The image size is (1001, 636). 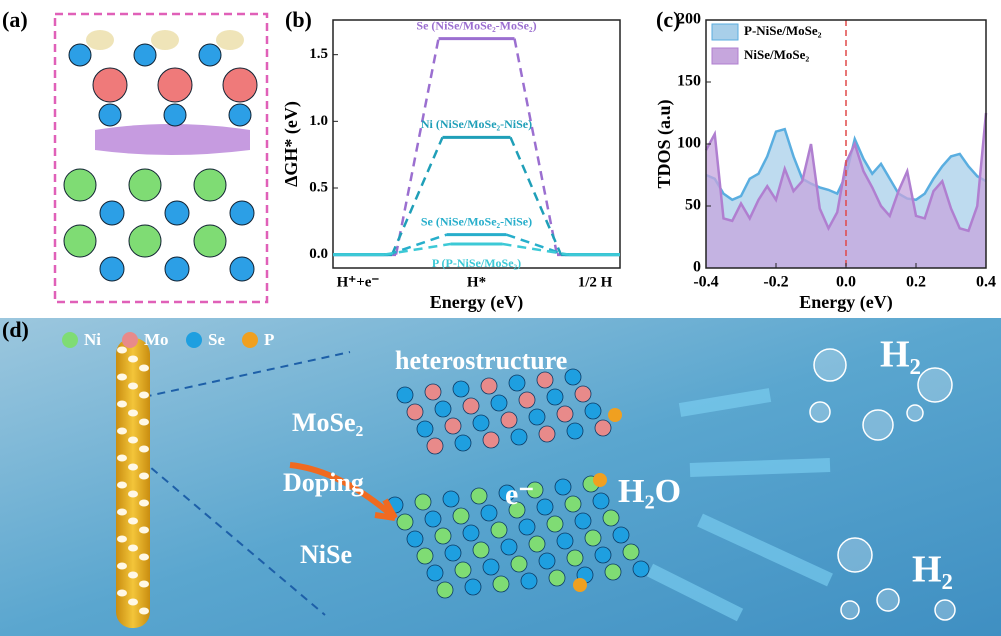 I want to click on plot-frame, so click(x=476, y=144).